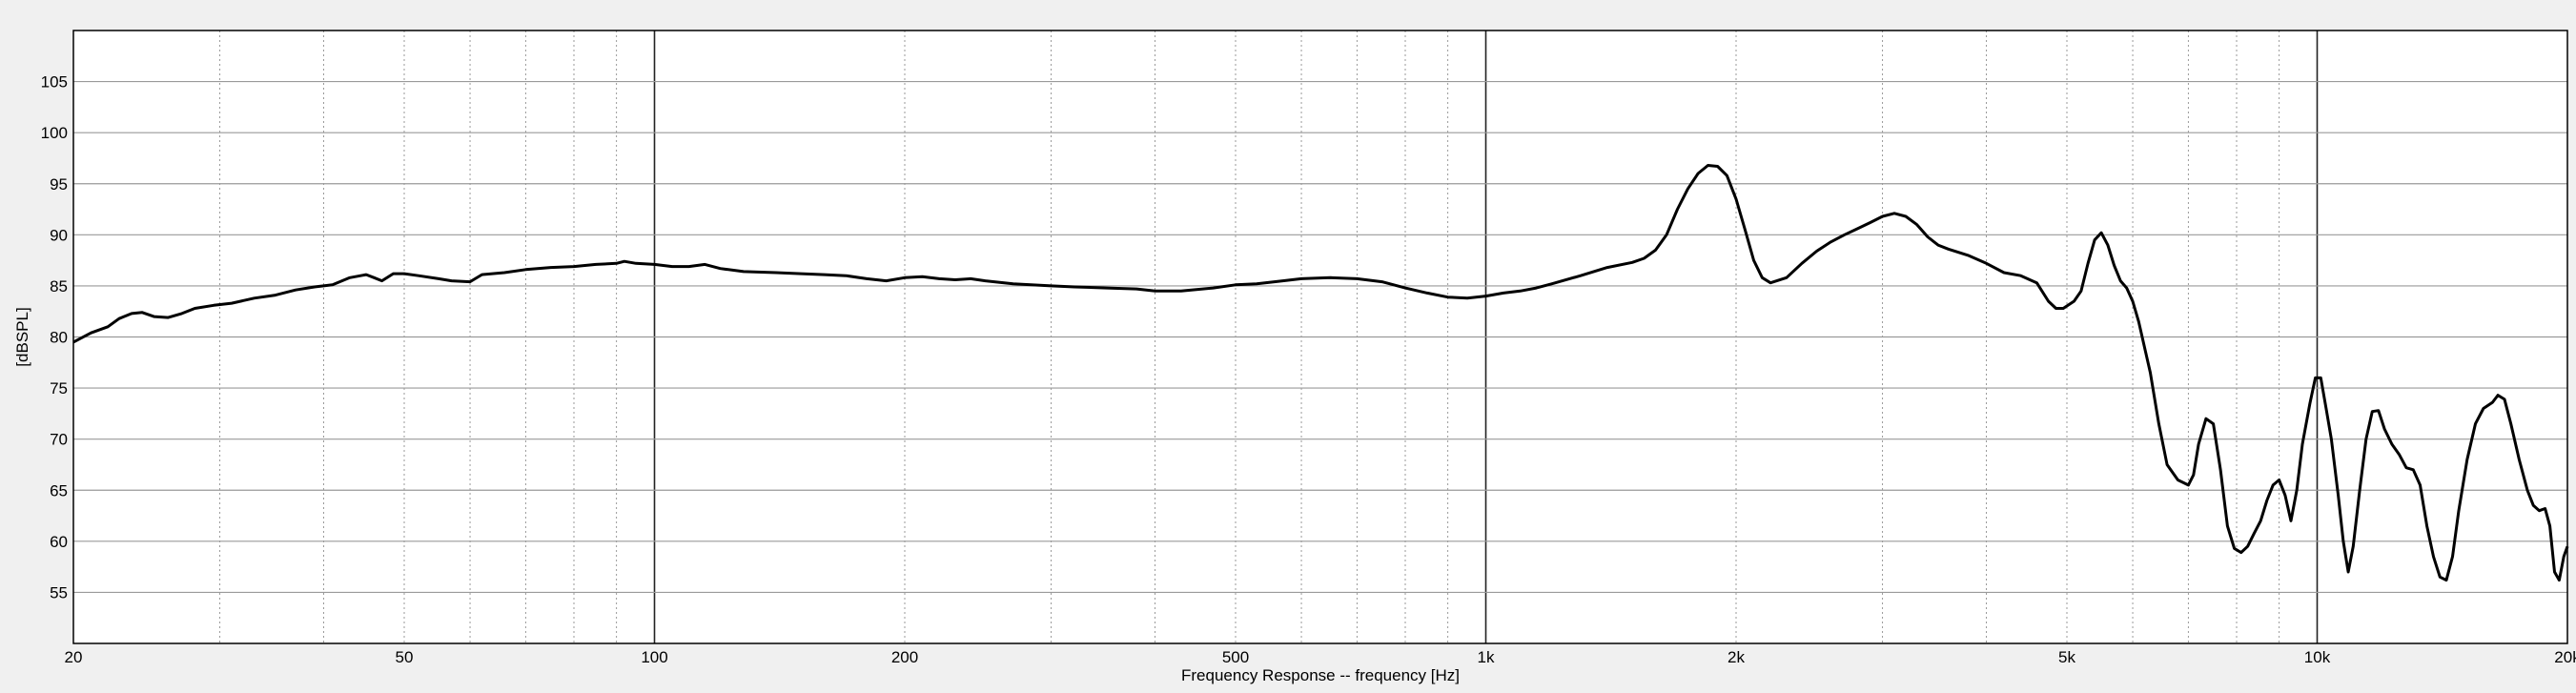 This screenshot has width=2576, height=693. I want to click on x-tick-label: 20k, so click(2565, 657).